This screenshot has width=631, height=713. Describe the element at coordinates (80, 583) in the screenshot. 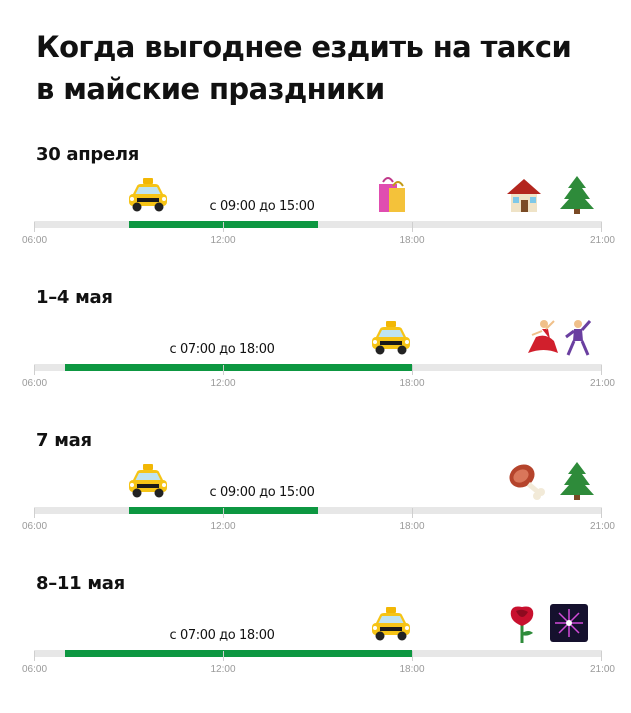

I see `section-heading: 8–11 мая` at that location.